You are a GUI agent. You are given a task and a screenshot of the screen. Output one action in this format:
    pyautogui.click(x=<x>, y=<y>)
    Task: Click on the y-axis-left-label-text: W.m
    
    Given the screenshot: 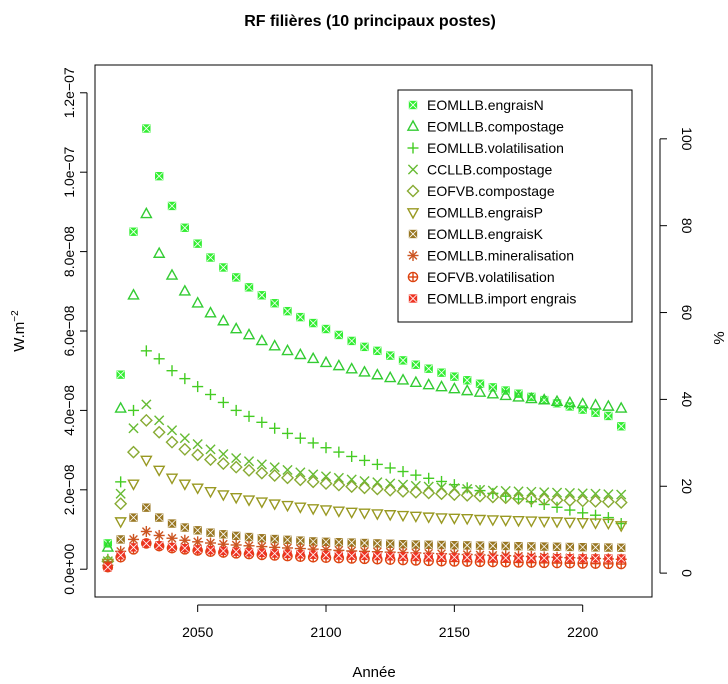 What is the action you would take?
    pyautogui.click(x=19, y=337)
    